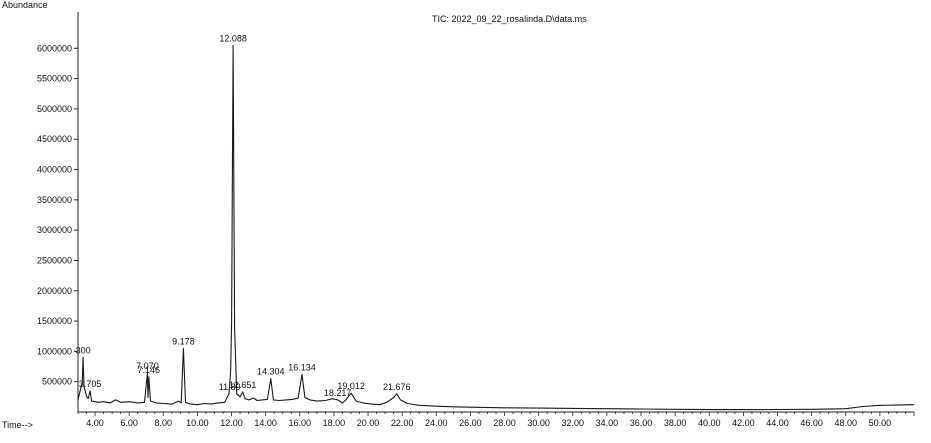  I want to click on peak-label: 11.89, so click(230, 387).